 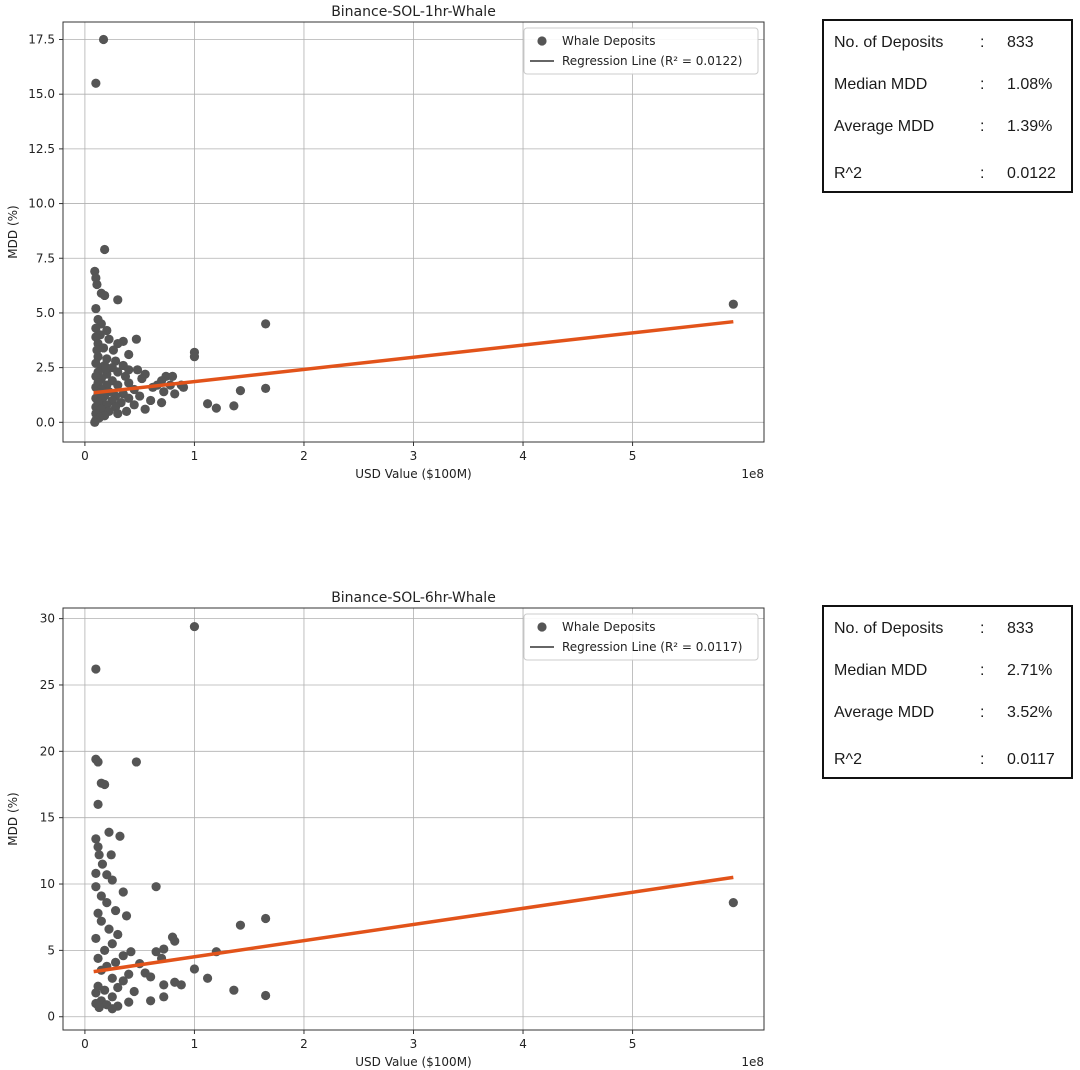 I want to click on stat-value: 0.0122, so click(x=1031, y=173).